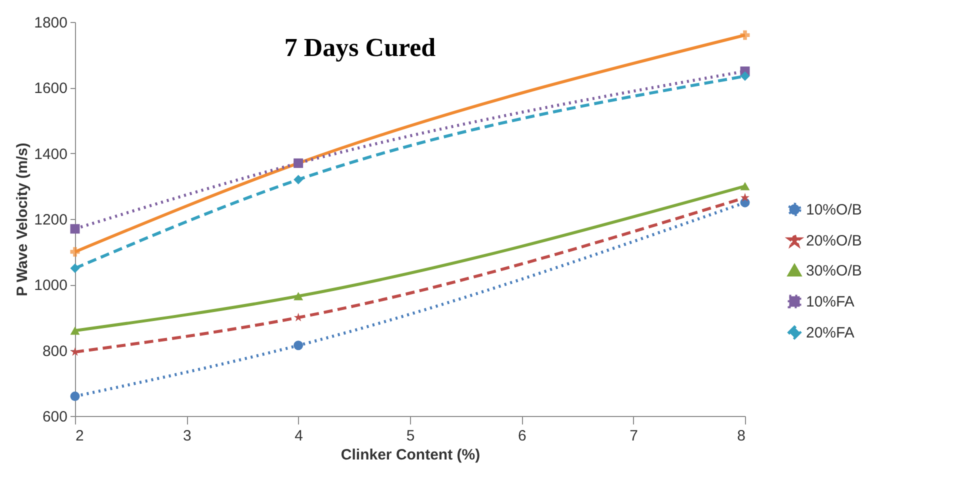 The width and height of the screenshot is (956, 496). Describe the element at coordinates (834, 271) in the screenshot. I see `legend-label: 30%O/B` at that location.